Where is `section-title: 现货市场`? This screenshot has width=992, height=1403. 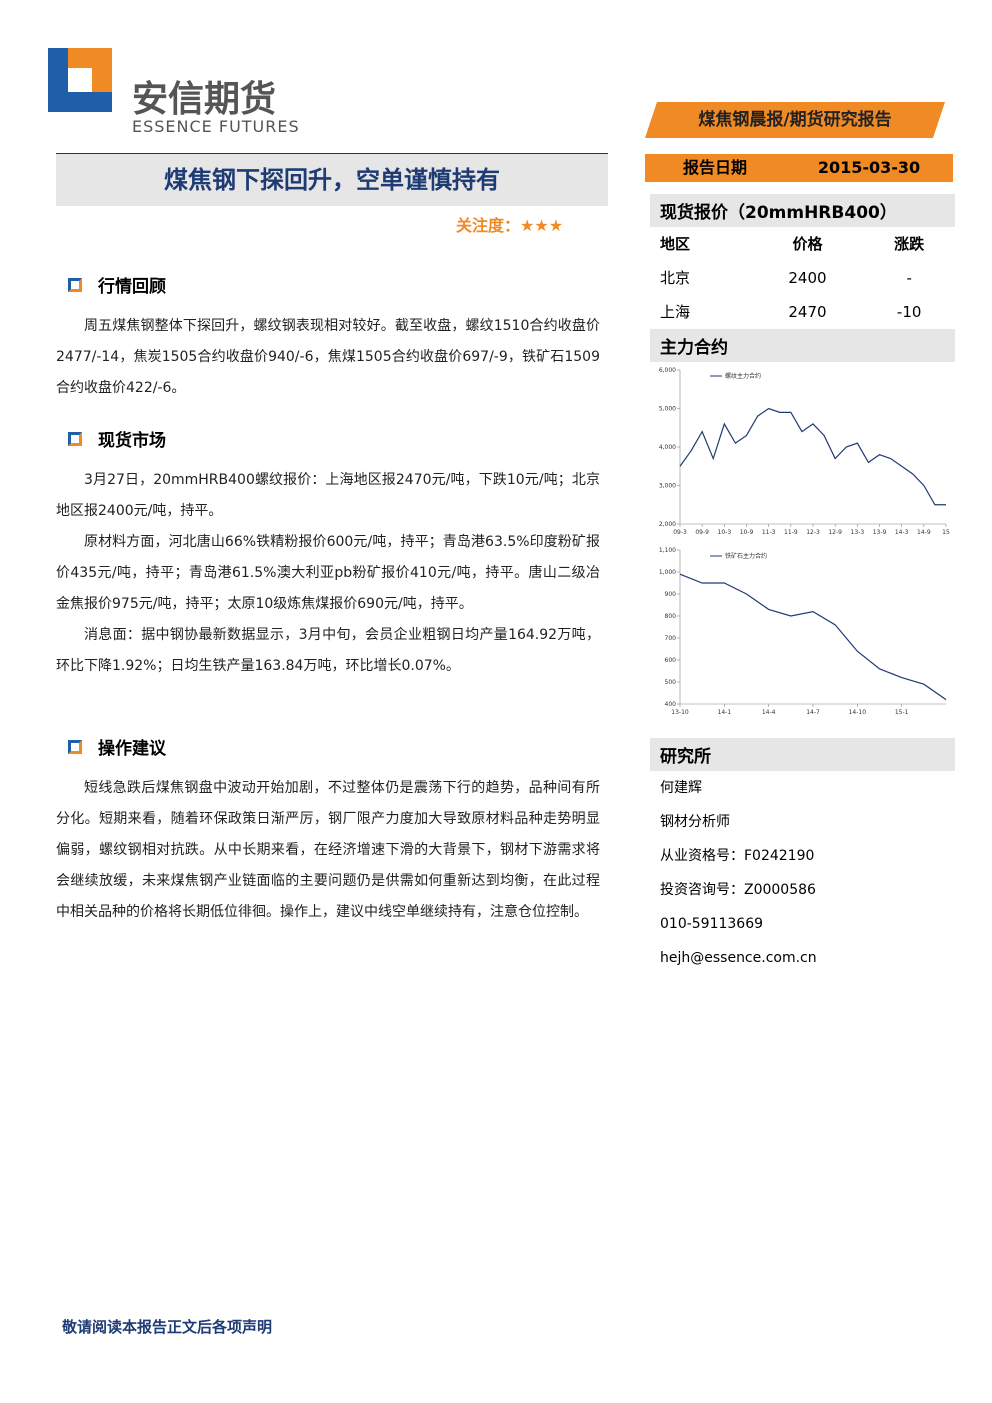 section-title: 现货市场 is located at coordinates (132, 441).